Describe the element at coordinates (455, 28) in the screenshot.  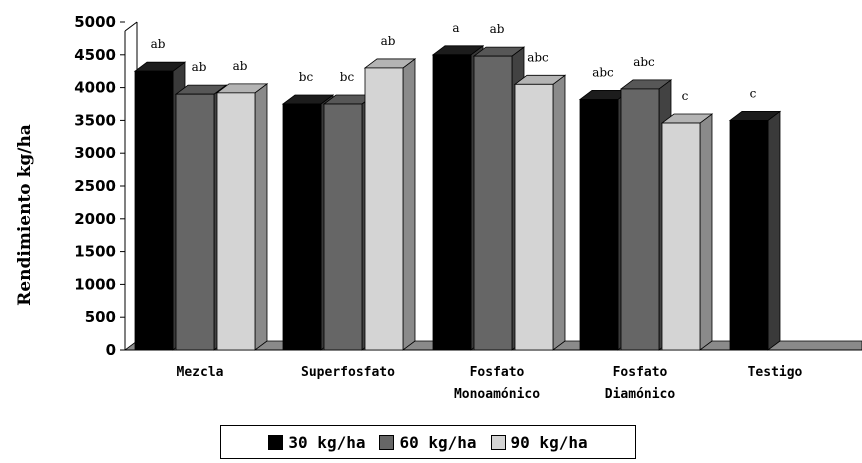
I see `significance-label: a` at that location.